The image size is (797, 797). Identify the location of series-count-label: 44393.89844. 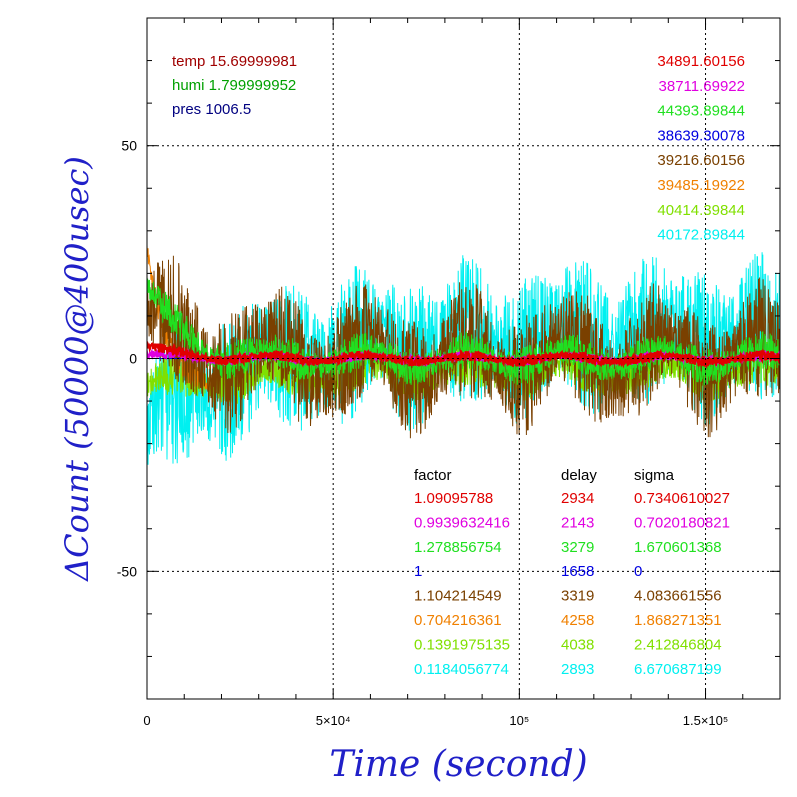
(701, 111).